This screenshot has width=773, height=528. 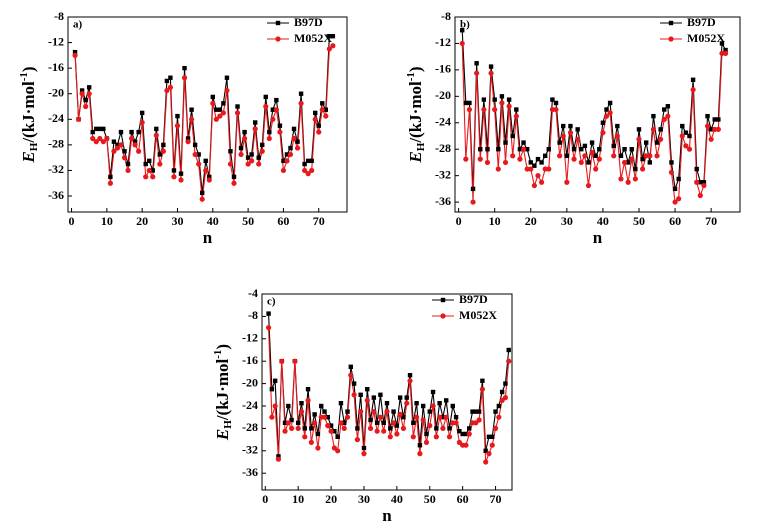 What do you see at coordinates (253, 293) in the screenshot?
I see `y-tick-label: -4` at bounding box center [253, 293].